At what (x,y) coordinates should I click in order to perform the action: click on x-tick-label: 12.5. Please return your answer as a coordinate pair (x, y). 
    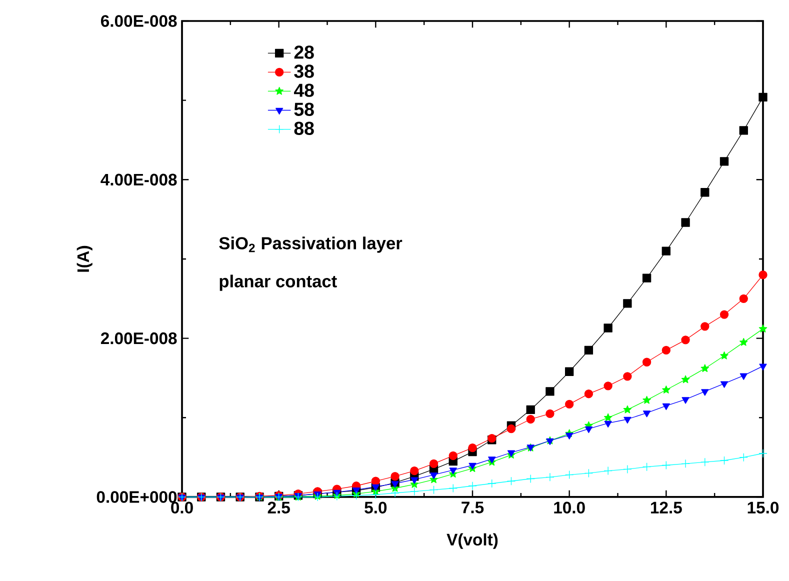
    Looking at the image, I should click on (666, 508).